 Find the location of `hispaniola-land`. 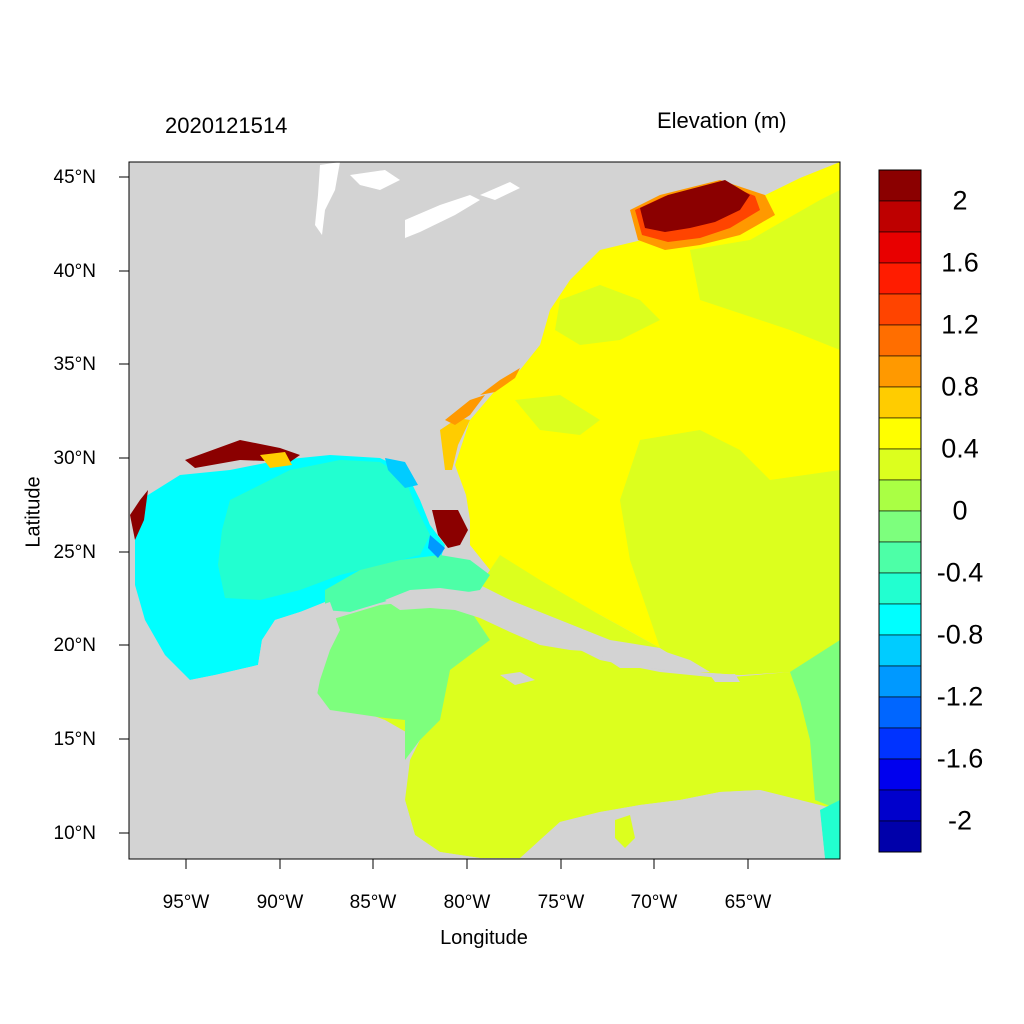

hispaniola-land is located at coordinates (655, 660).